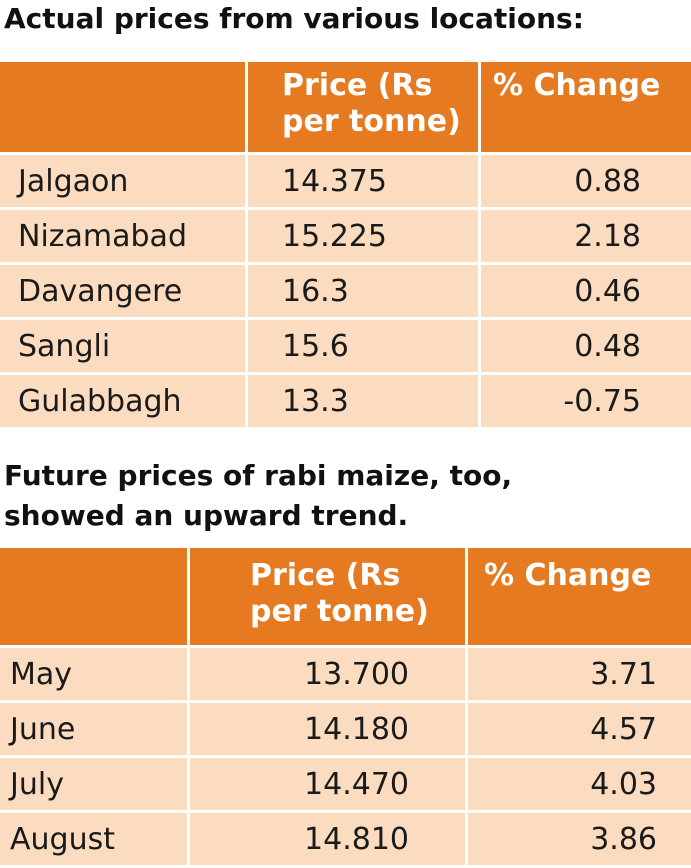 Image resolution: width=691 pixels, height=868 pixels. What do you see at coordinates (329, 785) in the screenshot?
I see `price-cell: 14.470` at bounding box center [329, 785].